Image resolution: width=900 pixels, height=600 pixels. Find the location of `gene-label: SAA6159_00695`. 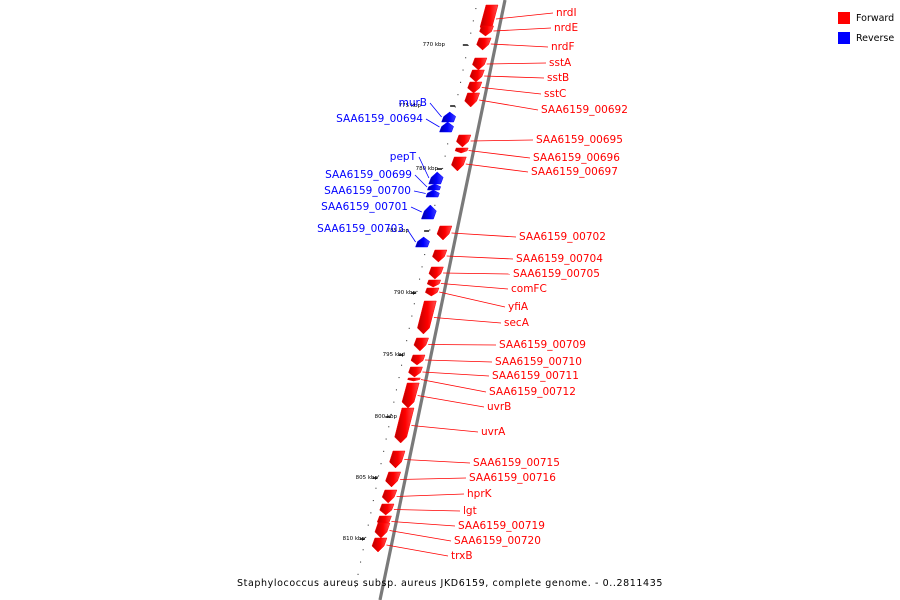

gene-label: SAA6159_00695 is located at coordinates (579, 140).